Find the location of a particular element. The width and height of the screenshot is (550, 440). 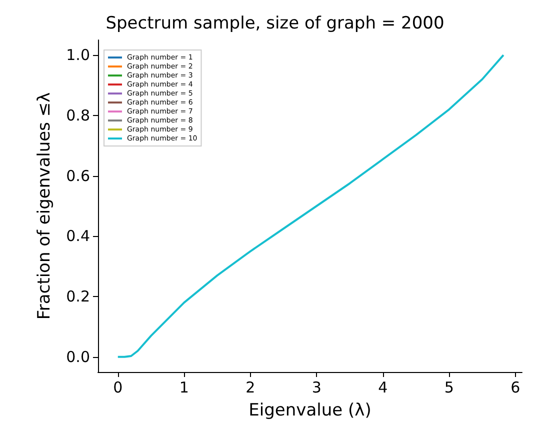

y-axis-title: Fraction of eigenvalues ≤λ is located at coordinates (44, 206).